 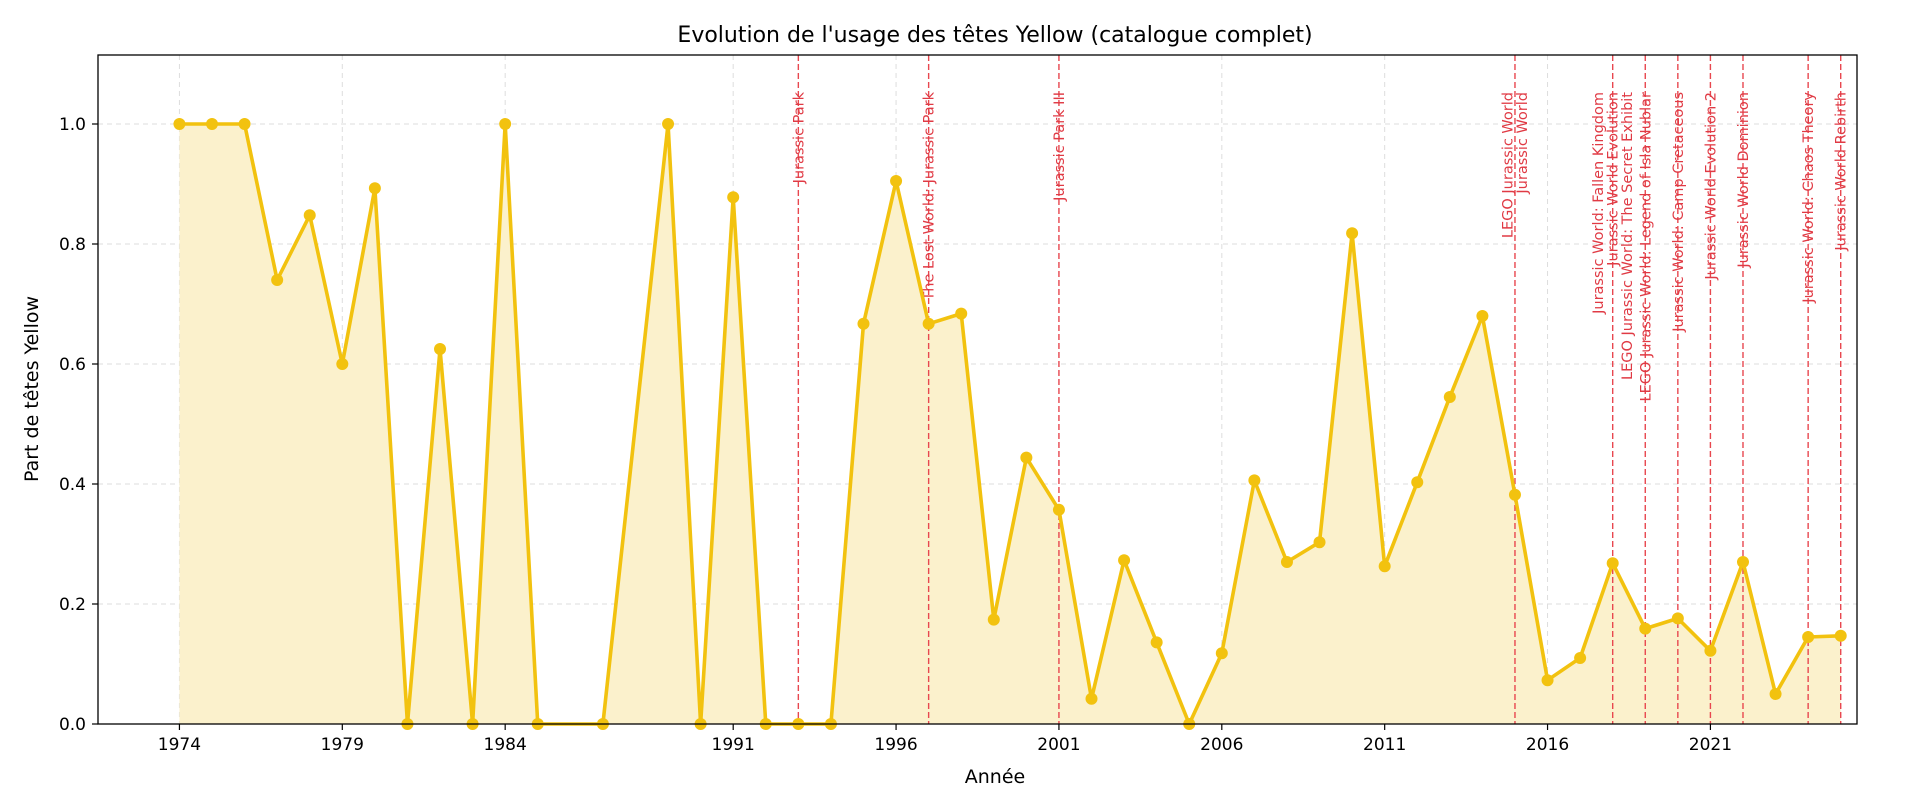 I want to click on x-tick-label: 2006, so click(x=1221, y=745).